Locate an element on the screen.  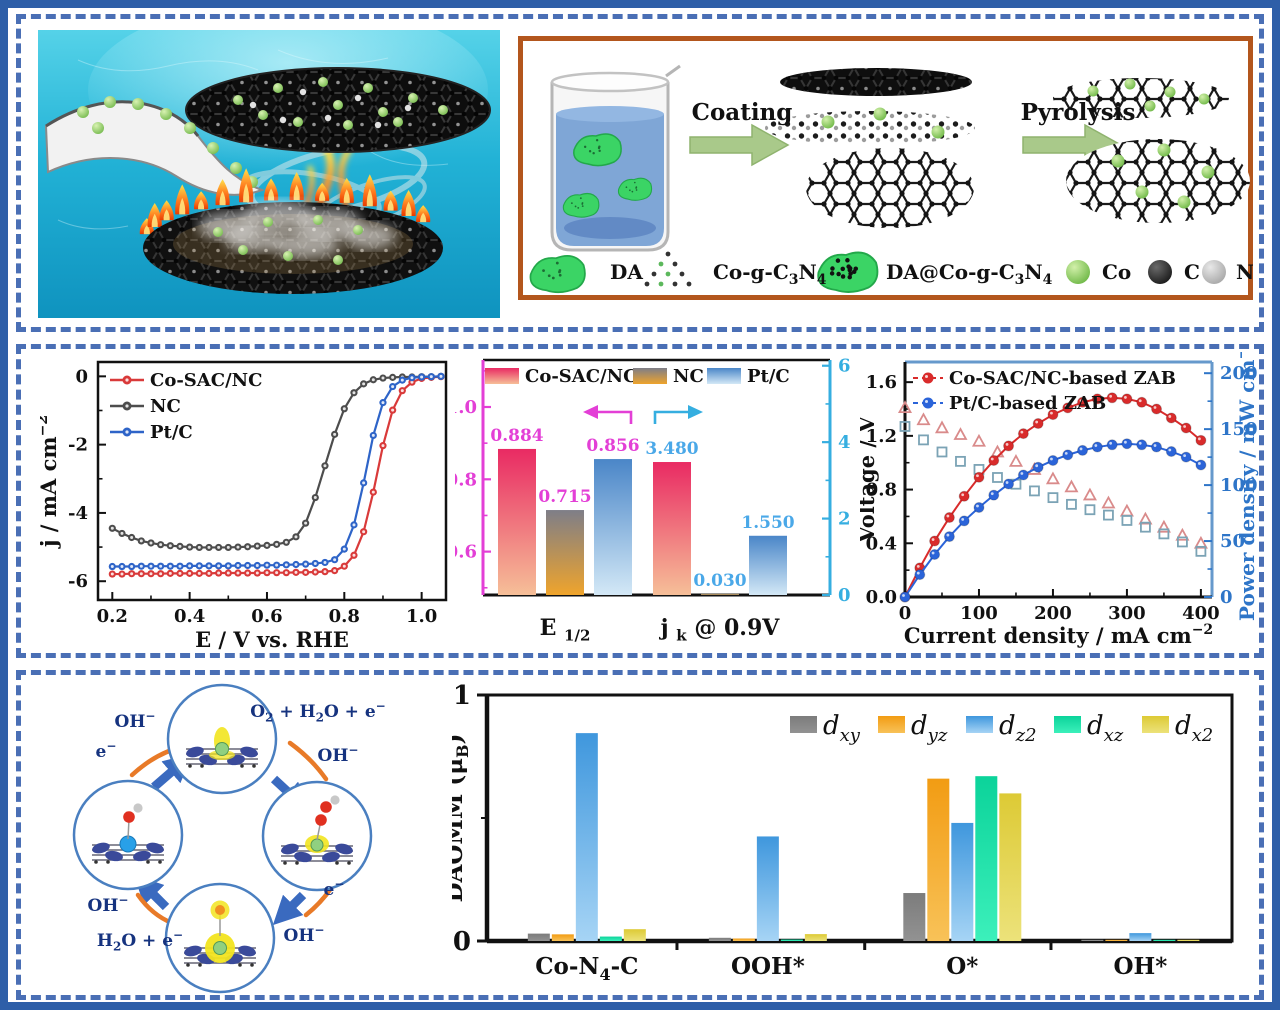
da-flake-icon is located at coordinates (557, 274).